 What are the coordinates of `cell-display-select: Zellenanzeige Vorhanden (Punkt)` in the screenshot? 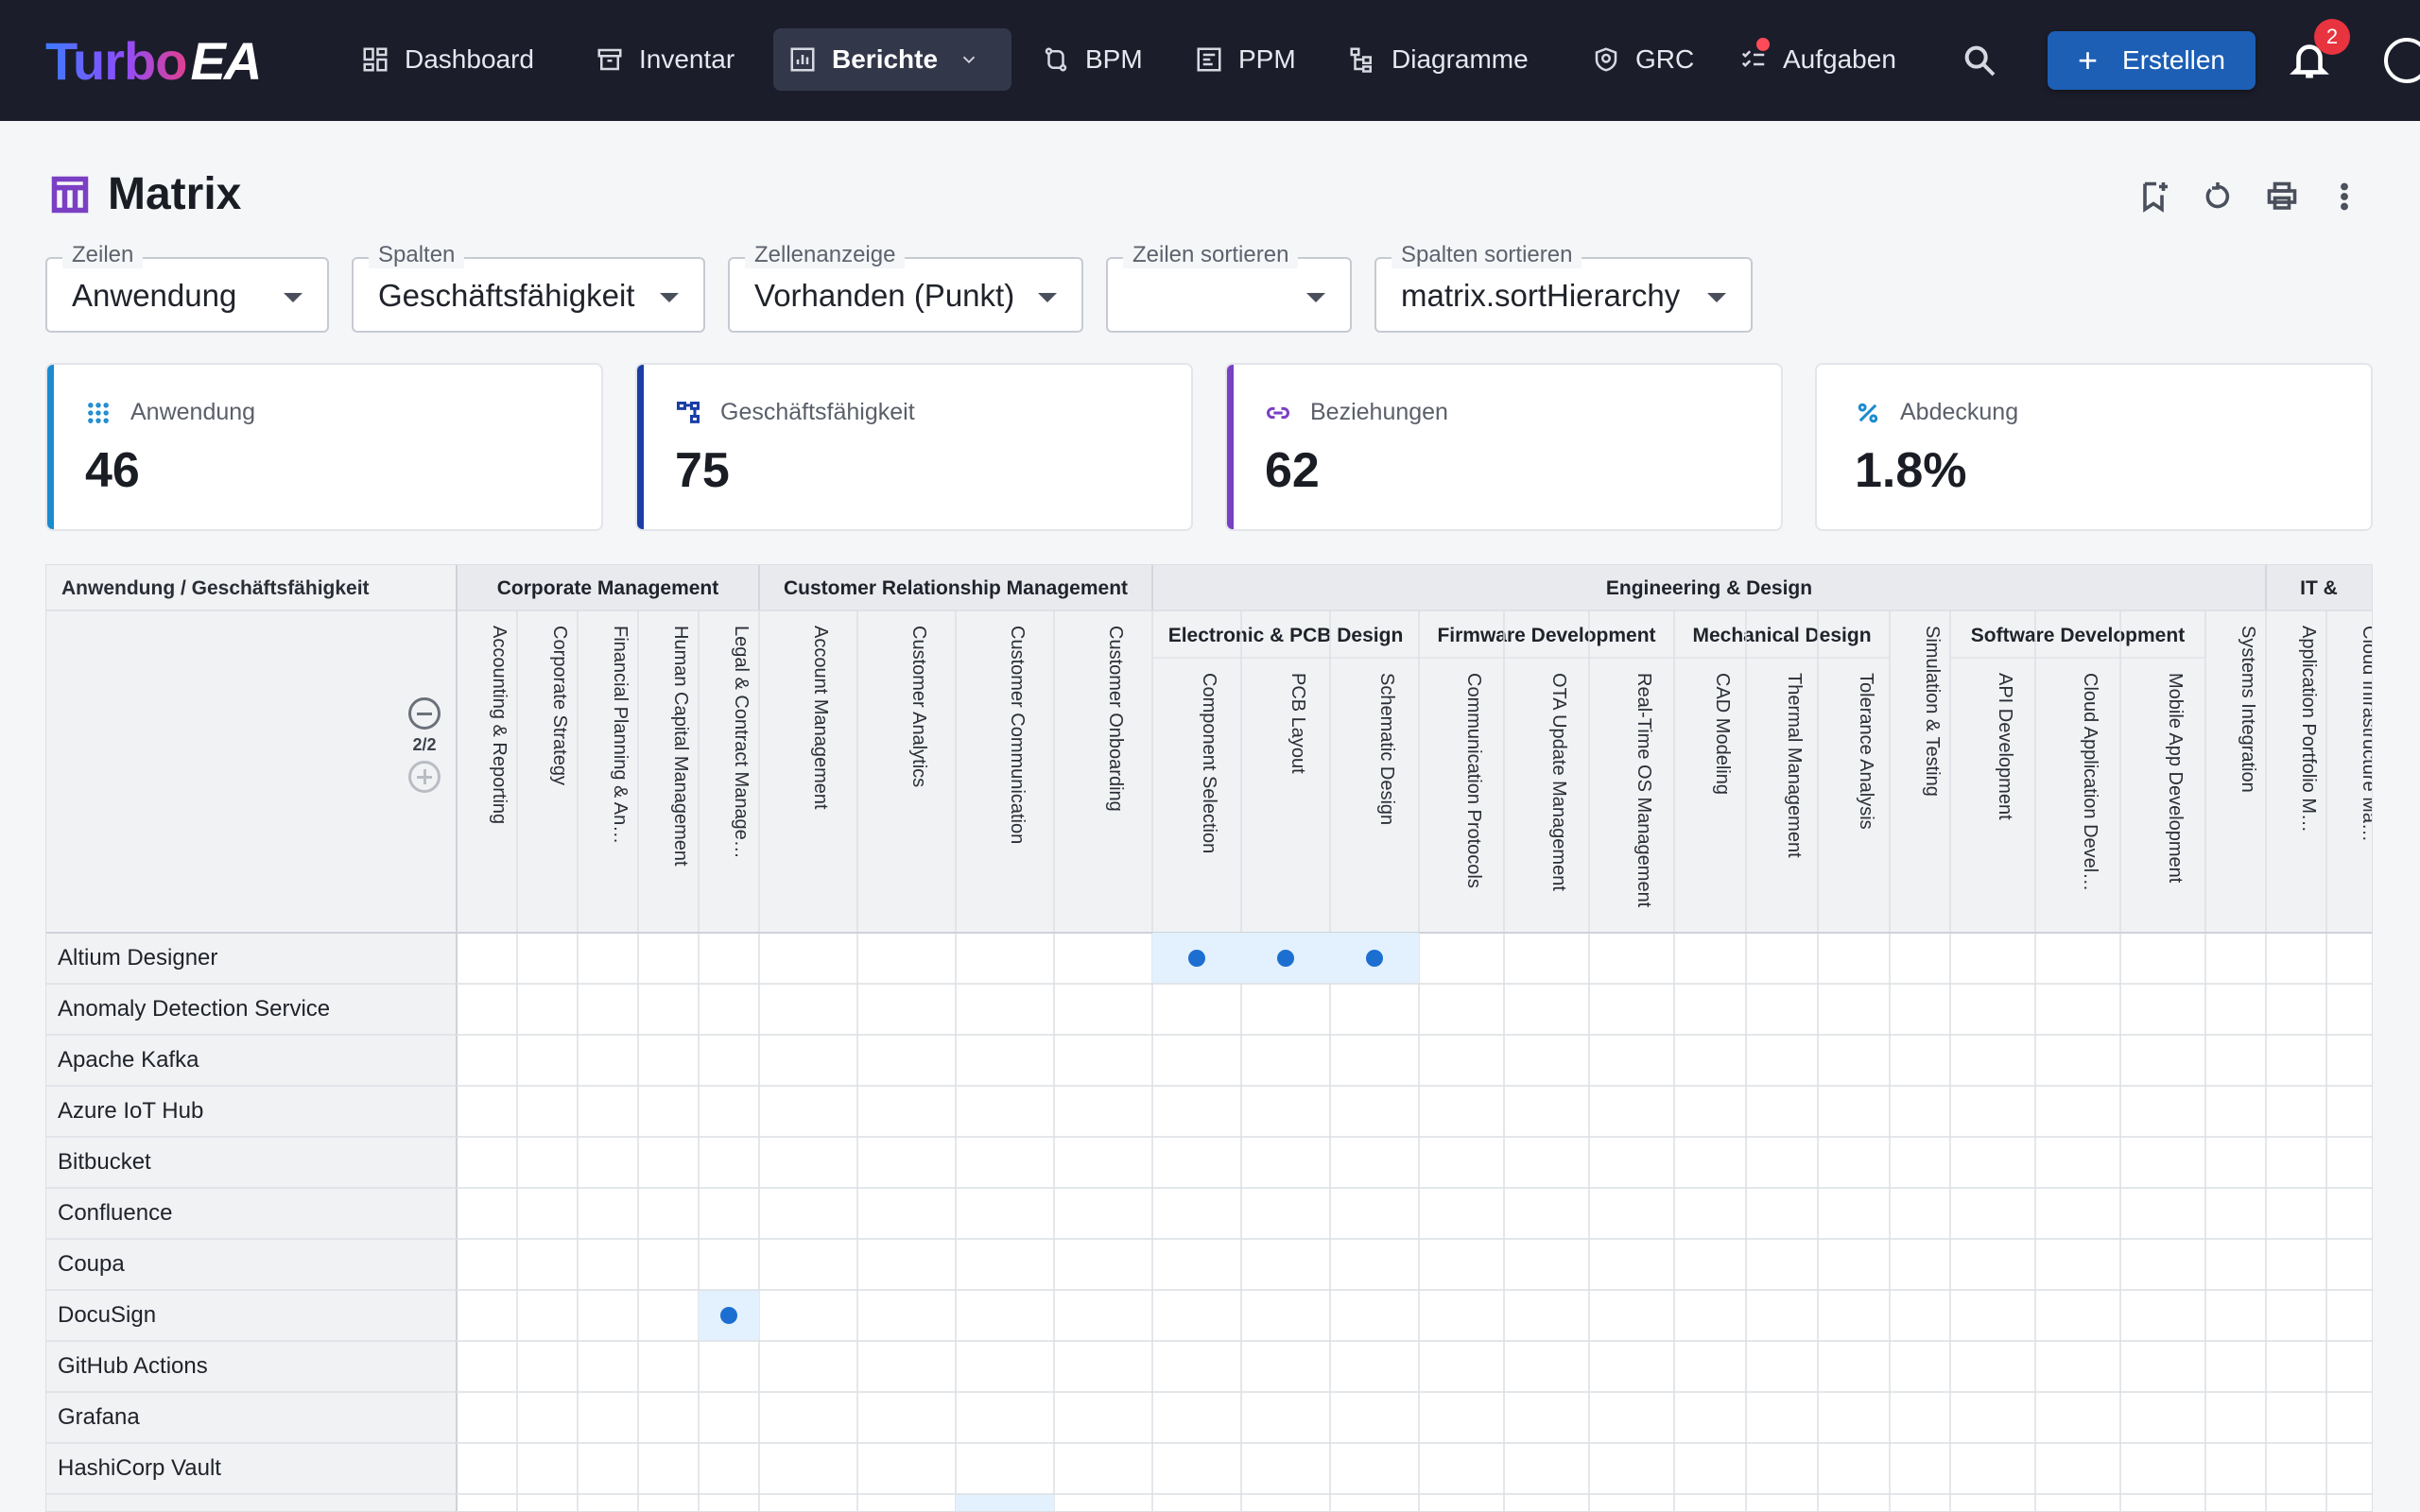 It's located at (906, 287).